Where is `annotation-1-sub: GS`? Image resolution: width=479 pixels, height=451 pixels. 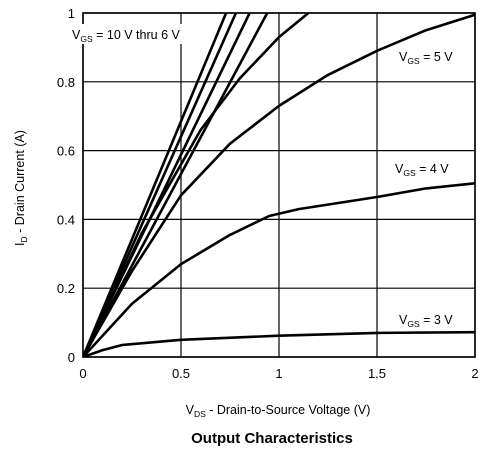
annotation-1-sub: GS is located at coordinates (86, 39).